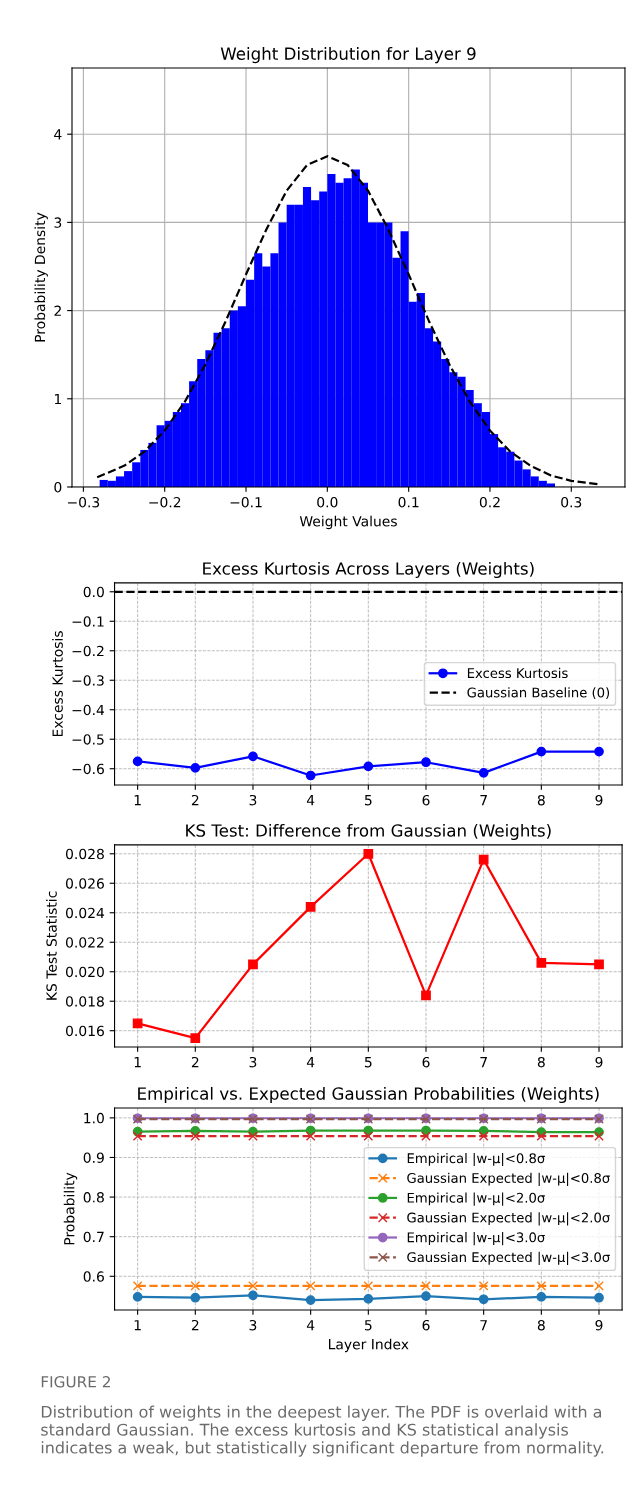 This screenshot has height=1492, width=640. I want to click on legend-label: Gaussian Baseline (0), so click(538, 693).